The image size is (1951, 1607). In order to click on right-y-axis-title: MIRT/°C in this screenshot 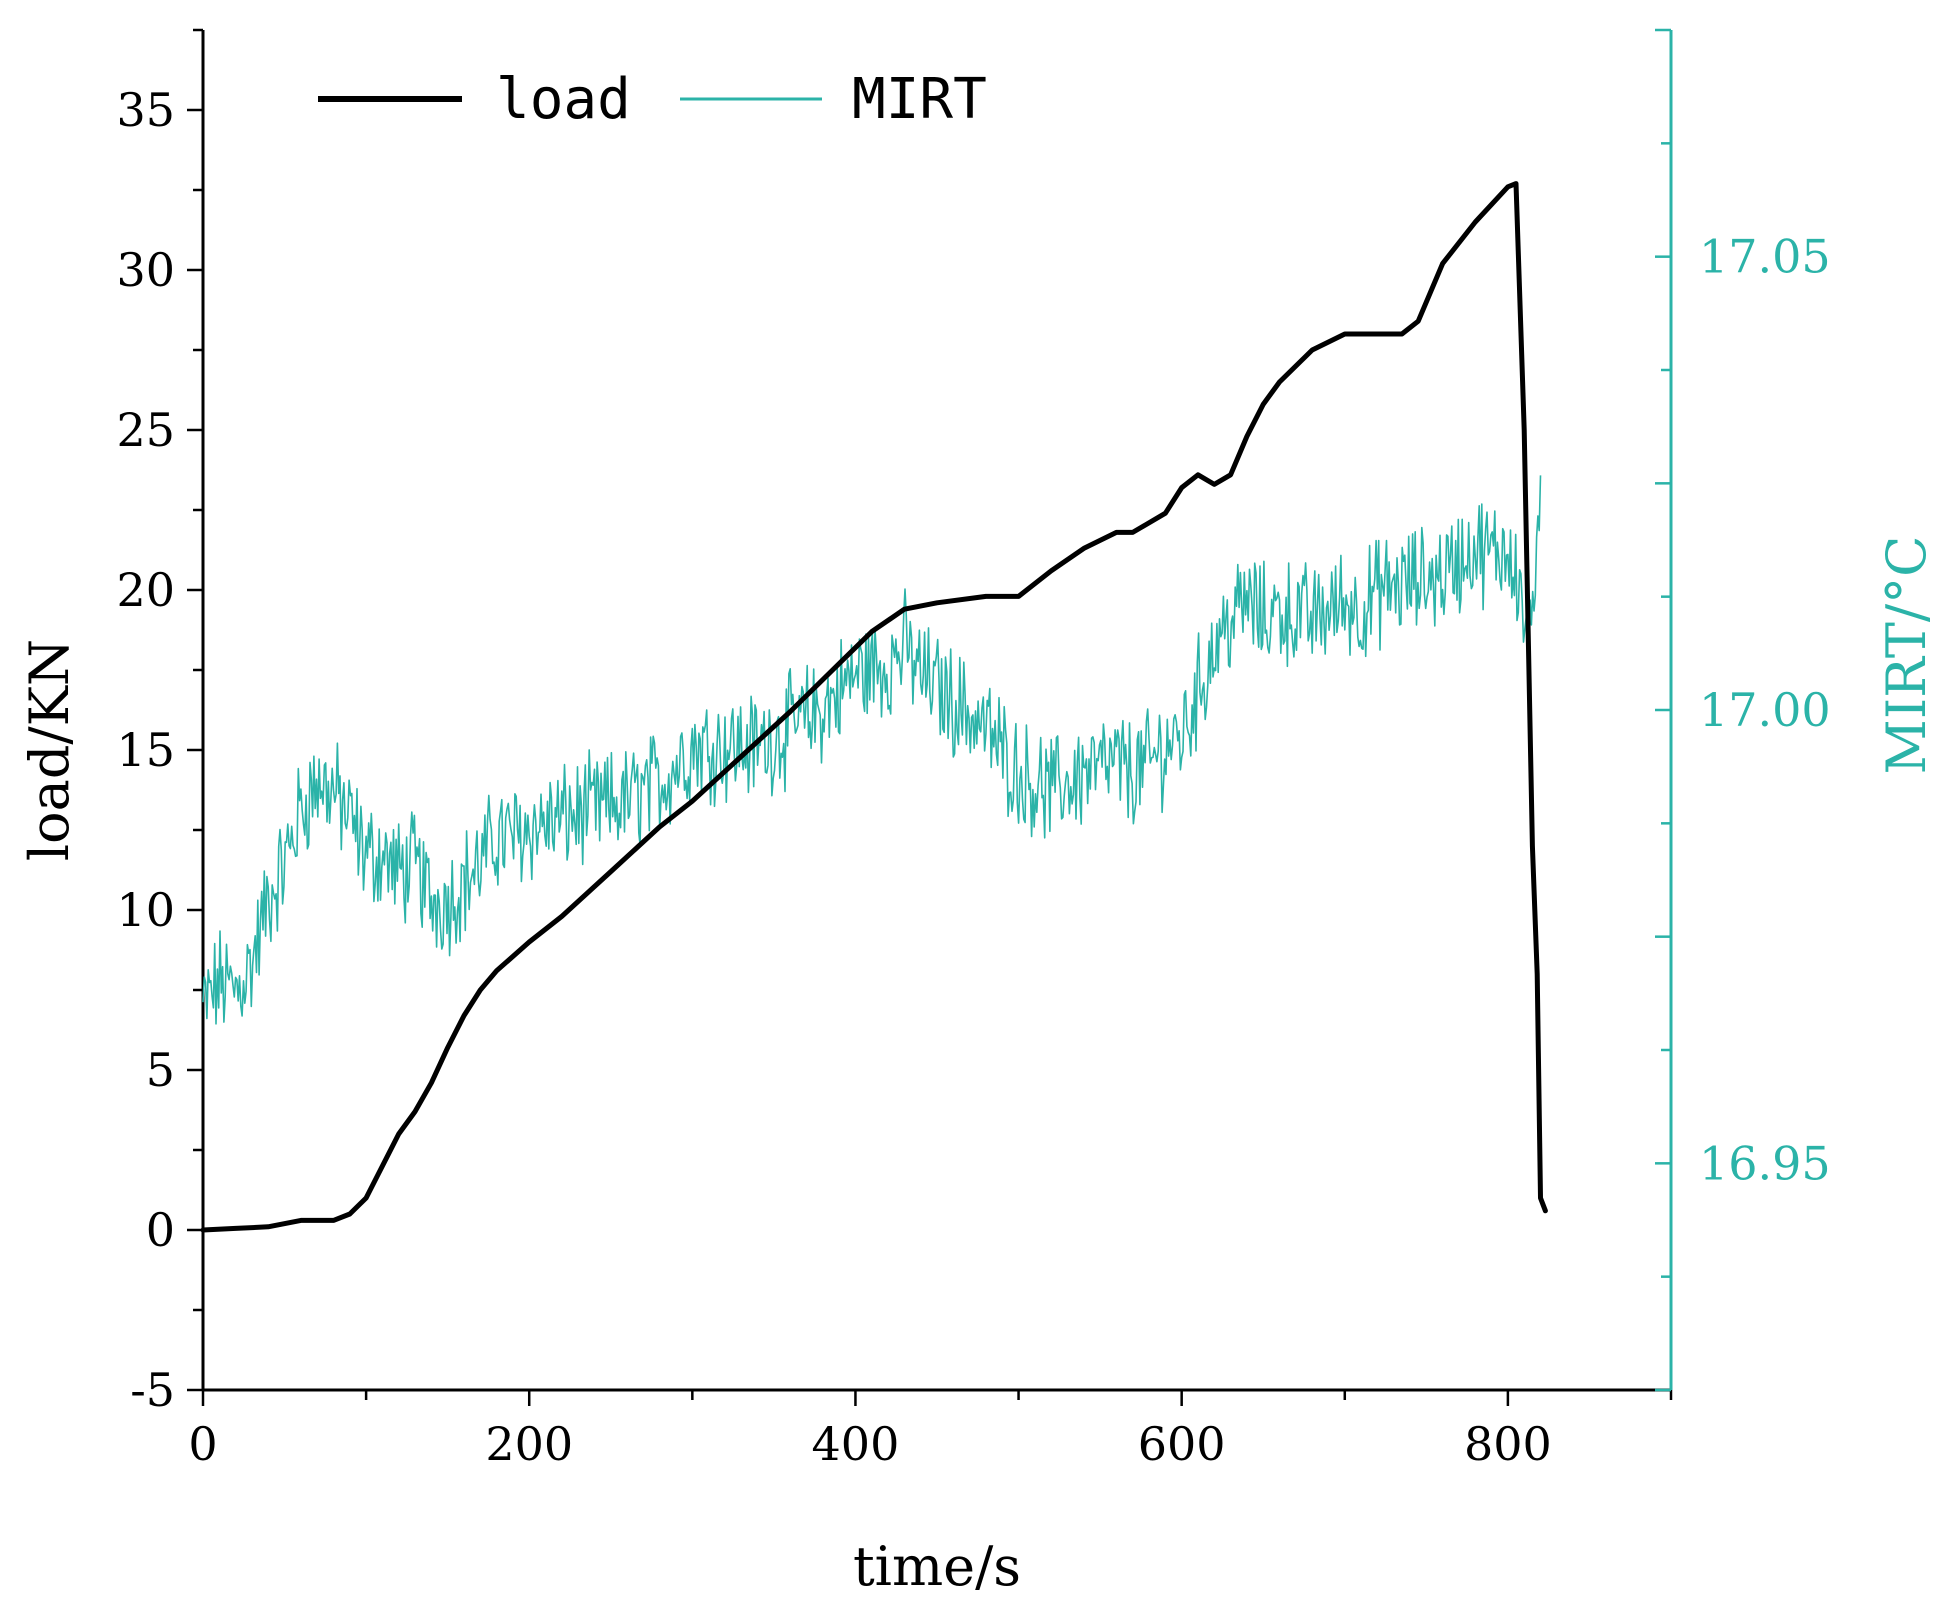, I will do `click(1906, 655)`.